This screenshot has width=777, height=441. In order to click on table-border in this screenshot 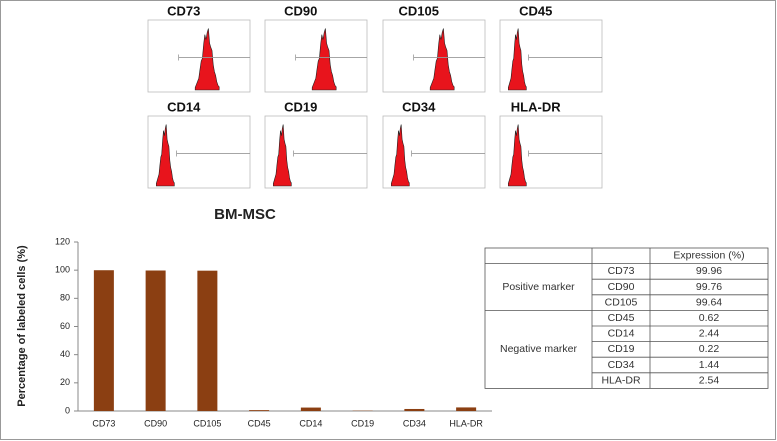, I will do `click(626, 318)`.